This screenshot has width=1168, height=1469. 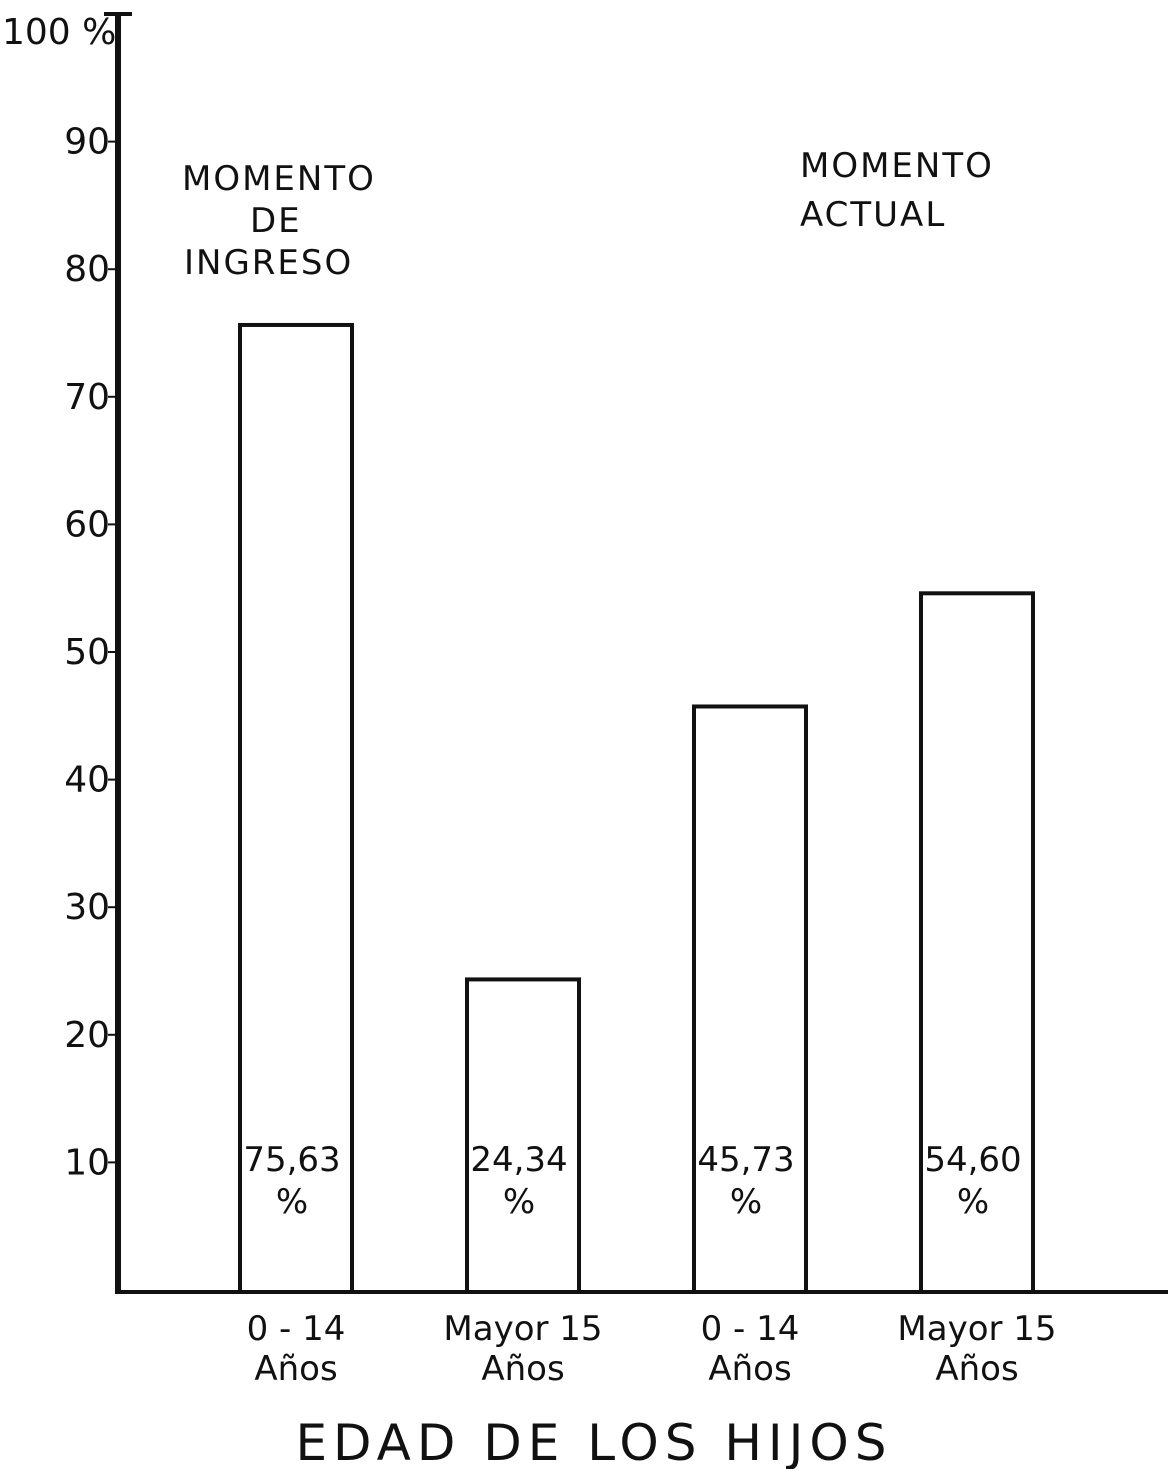 What do you see at coordinates (87, 524) in the screenshot?
I see `y-tick-label: 60` at bounding box center [87, 524].